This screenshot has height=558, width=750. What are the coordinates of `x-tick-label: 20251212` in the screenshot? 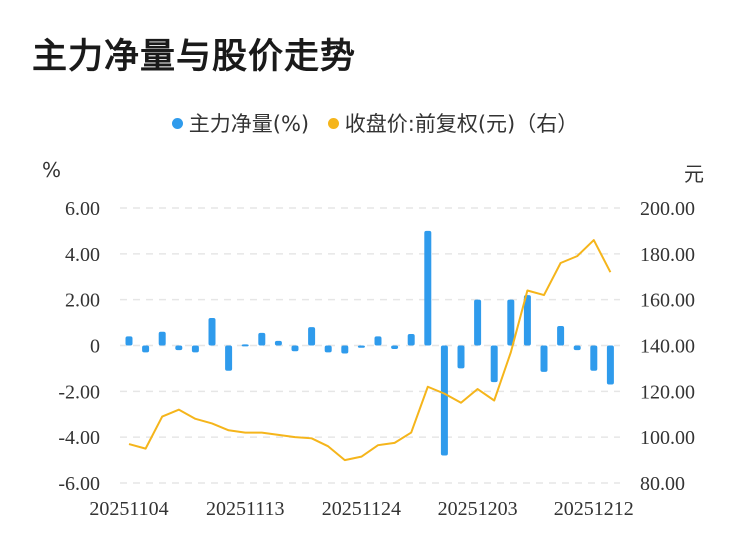 It's located at (594, 509).